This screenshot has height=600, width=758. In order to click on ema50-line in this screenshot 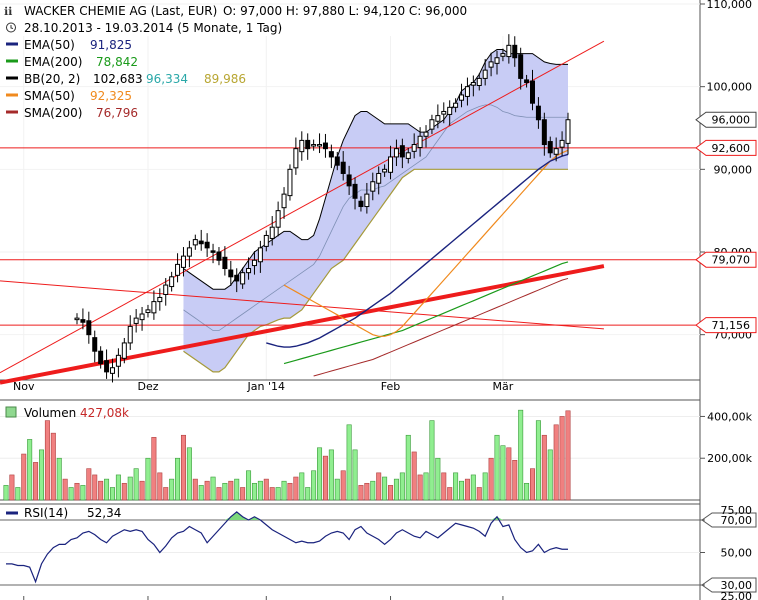, I will do `click(417, 250)`.